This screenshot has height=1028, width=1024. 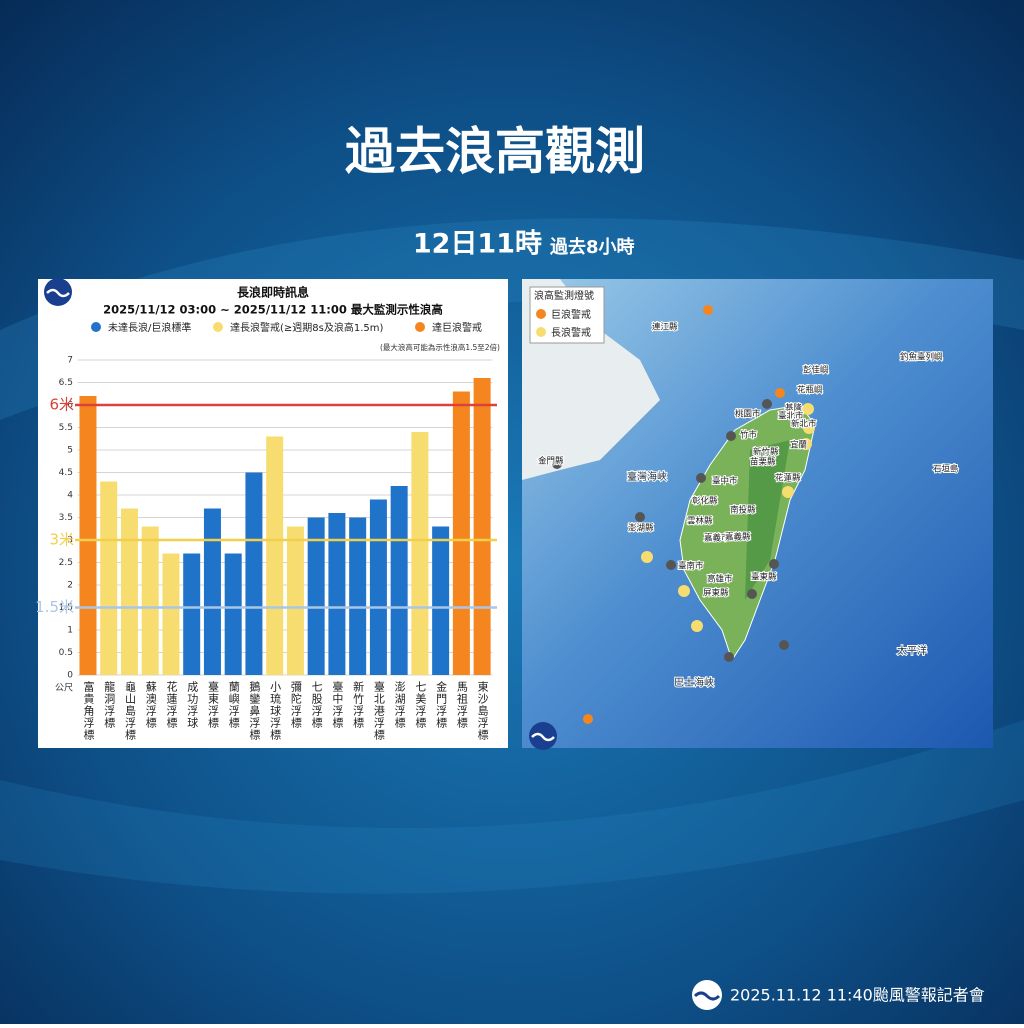 I want to click on x-tick-label: 鵝鑾鼻浮標, so click(x=254, y=710).